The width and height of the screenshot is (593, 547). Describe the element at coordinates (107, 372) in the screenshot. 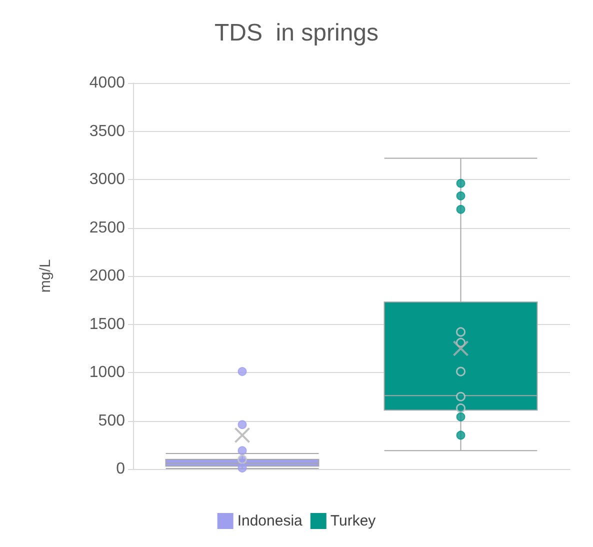

I see `y-tick-label: 1000` at that location.